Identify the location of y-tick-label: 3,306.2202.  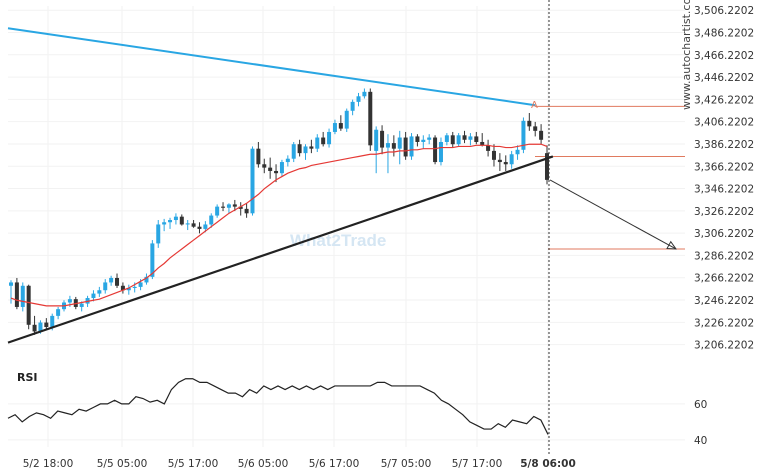
(724, 234).